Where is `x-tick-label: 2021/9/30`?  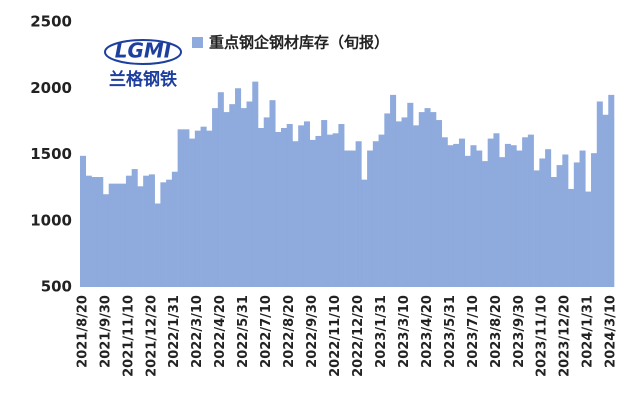
x-tick-label: 2021/9/30 is located at coordinates (105, 331).